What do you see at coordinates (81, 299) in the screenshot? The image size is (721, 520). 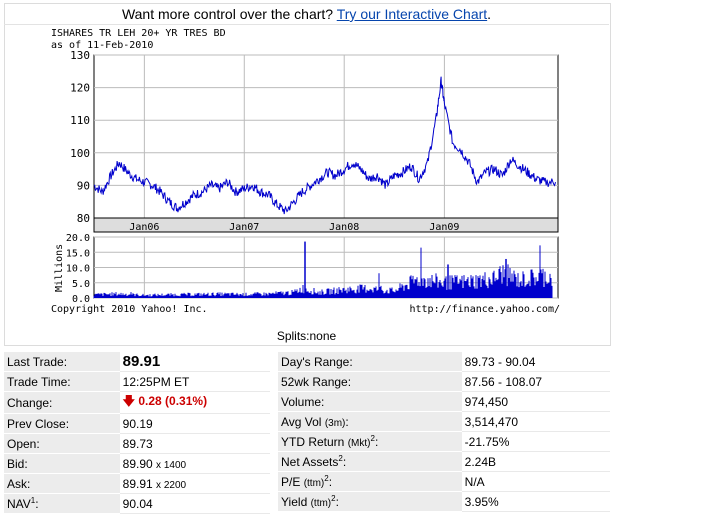 I see `volume-tick-label: 0.0` at bounding box center [81, 299].